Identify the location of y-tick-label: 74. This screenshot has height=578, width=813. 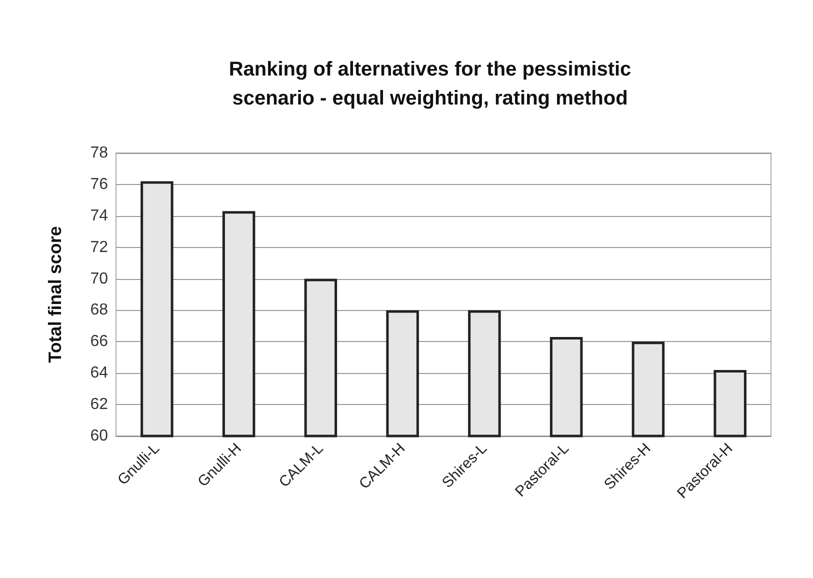
(99, 215).